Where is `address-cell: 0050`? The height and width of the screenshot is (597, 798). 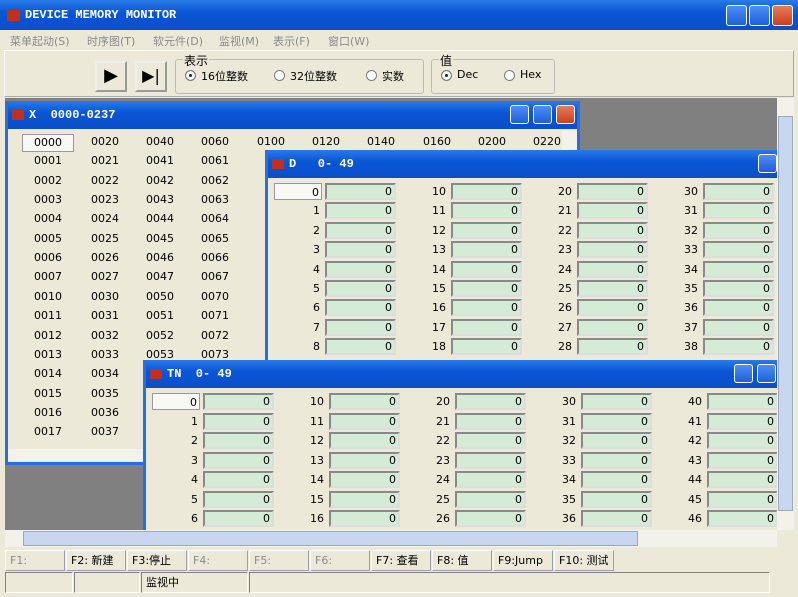
address-cell: 0050 is located at coordinates (160, 296).